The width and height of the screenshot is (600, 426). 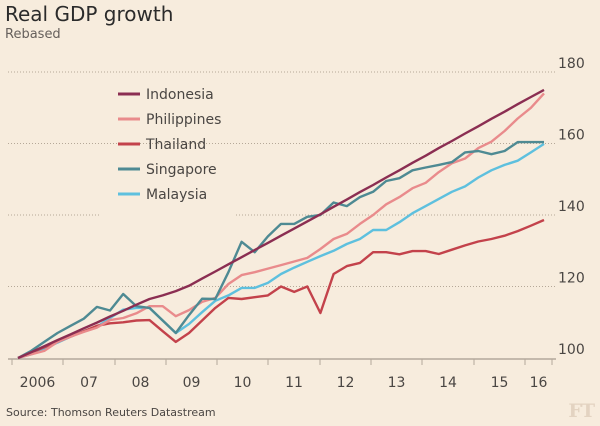 What do you see at coordinates (180, 95) in the screenshot?
I see `legend-label: Indonesia` at bounding box center [180, 95].